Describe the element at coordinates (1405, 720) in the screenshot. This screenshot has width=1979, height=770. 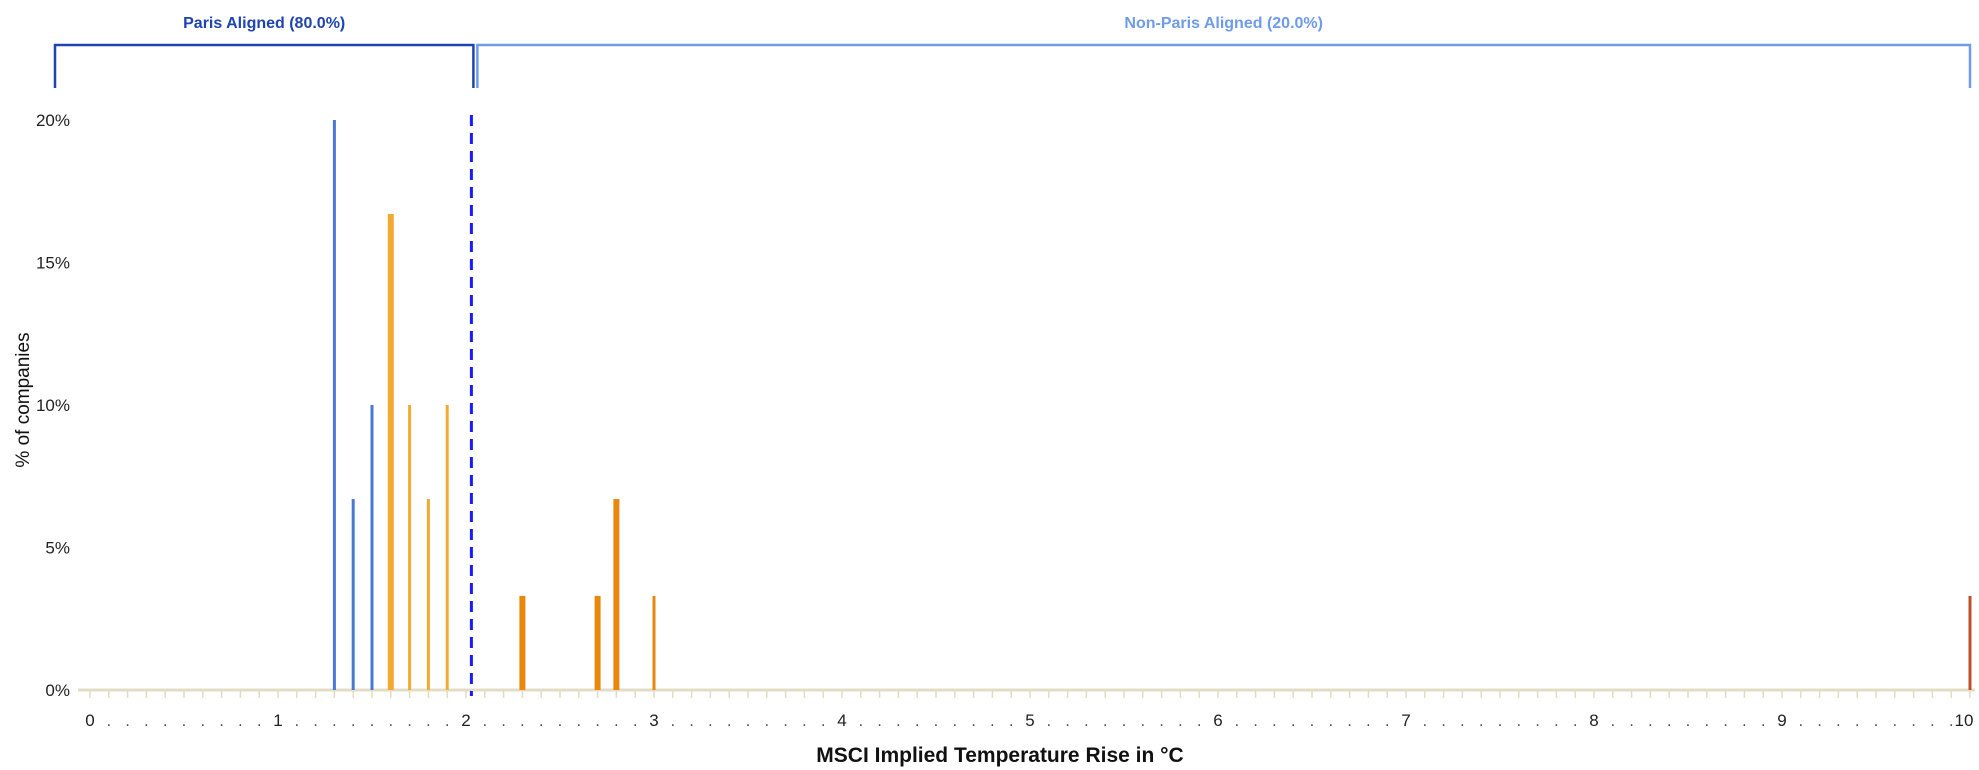
I see `x-tick-label: 7` at that location.